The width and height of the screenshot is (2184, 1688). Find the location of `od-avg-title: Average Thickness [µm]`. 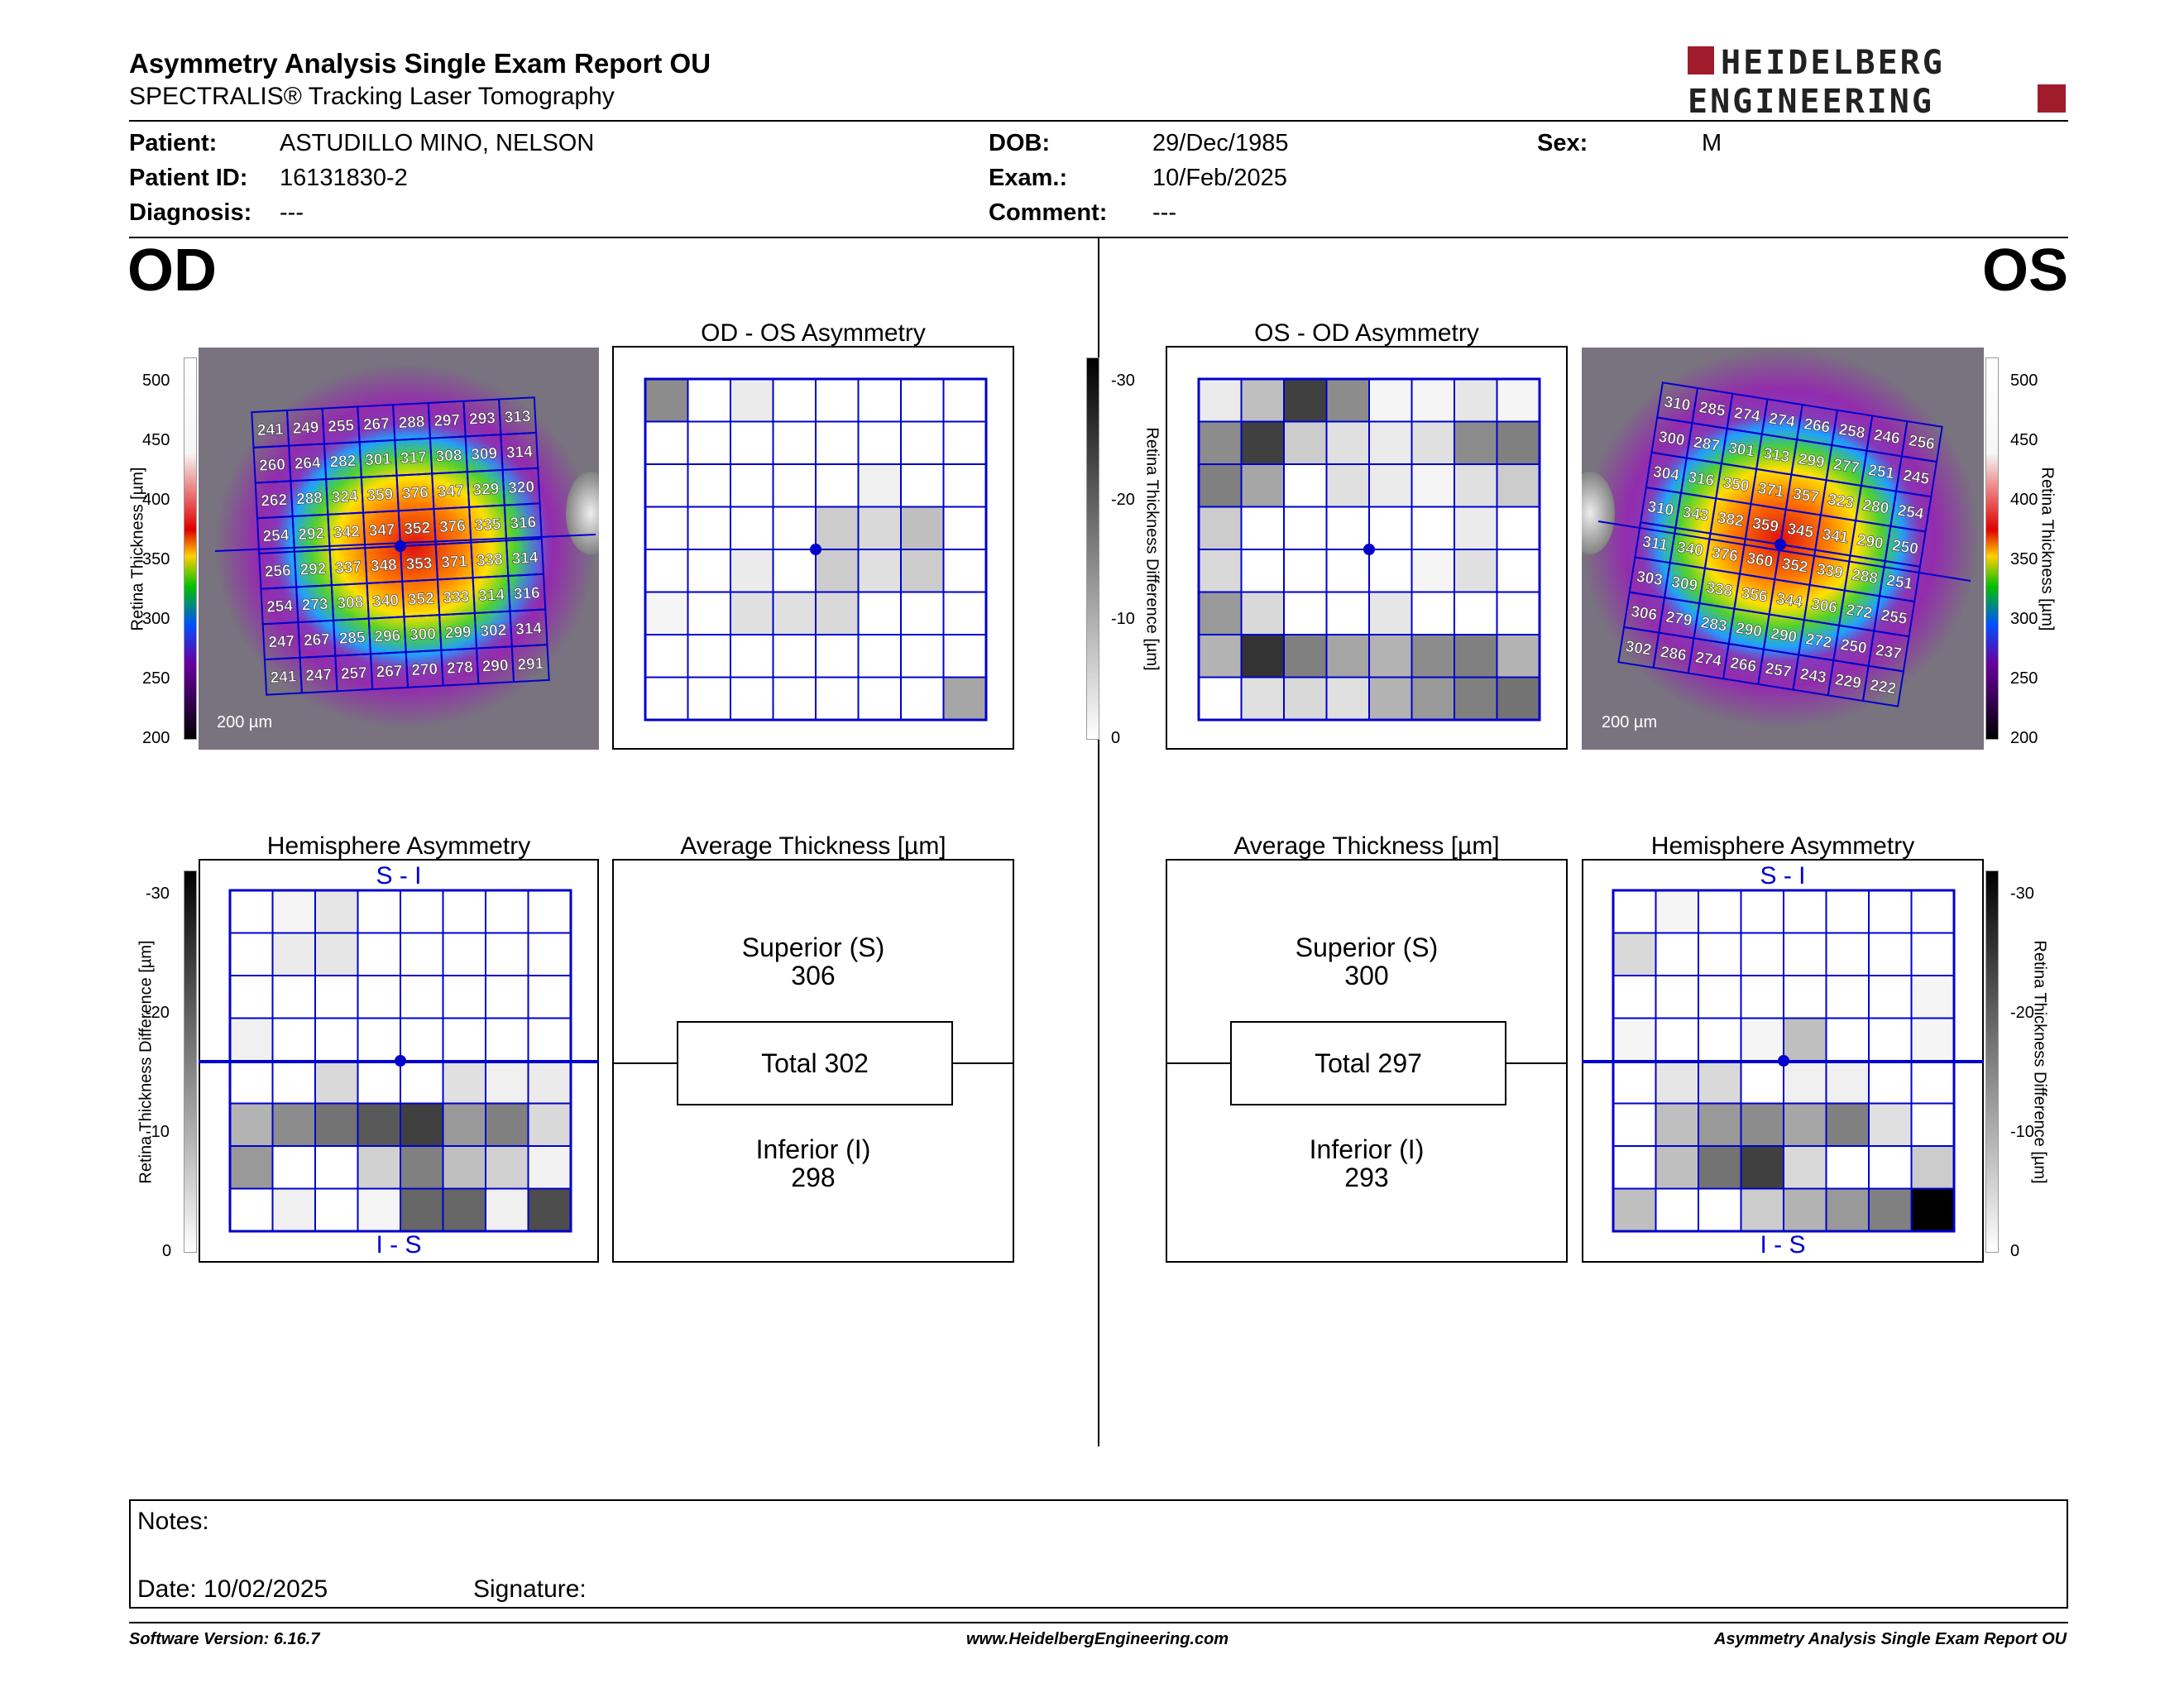

od-avg-title: Average Thickness [µm] is located at coordinates (813, 846).